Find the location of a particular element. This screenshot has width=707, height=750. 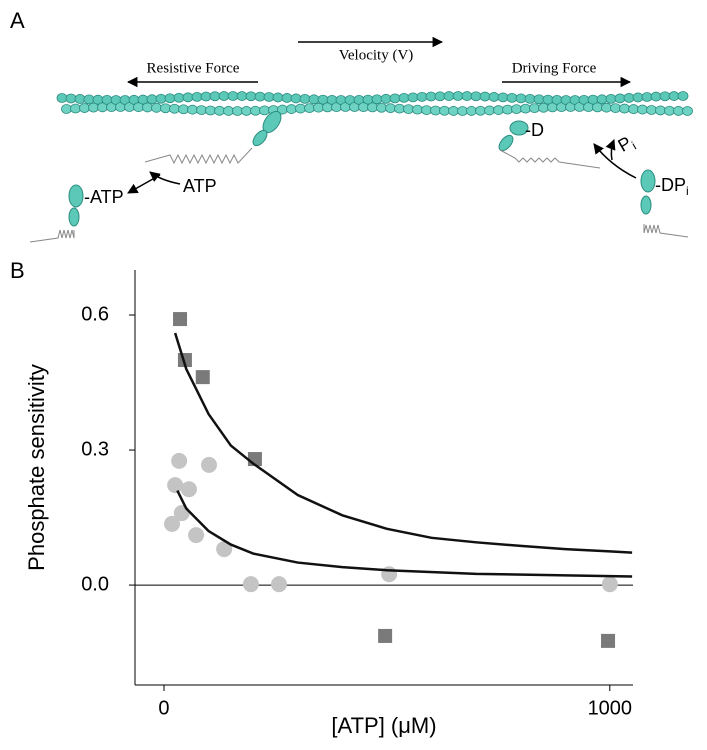

label: Velocity (V) is located at coordinates (376, 55).